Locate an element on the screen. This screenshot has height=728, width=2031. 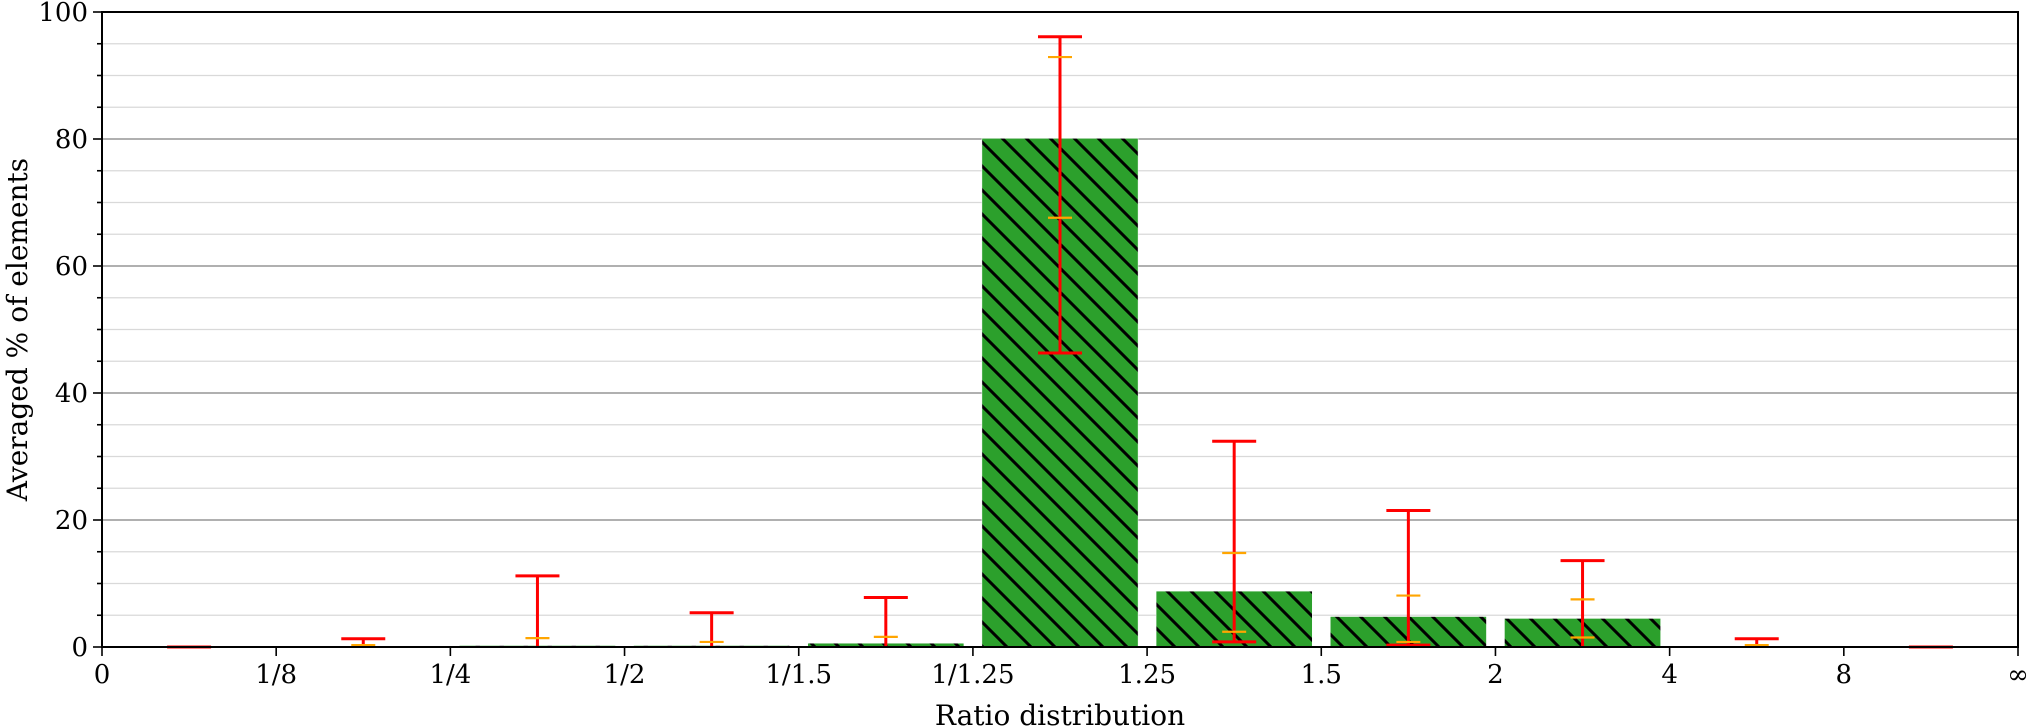
y-tick-label: 20 is located at coordinates (71, 521).